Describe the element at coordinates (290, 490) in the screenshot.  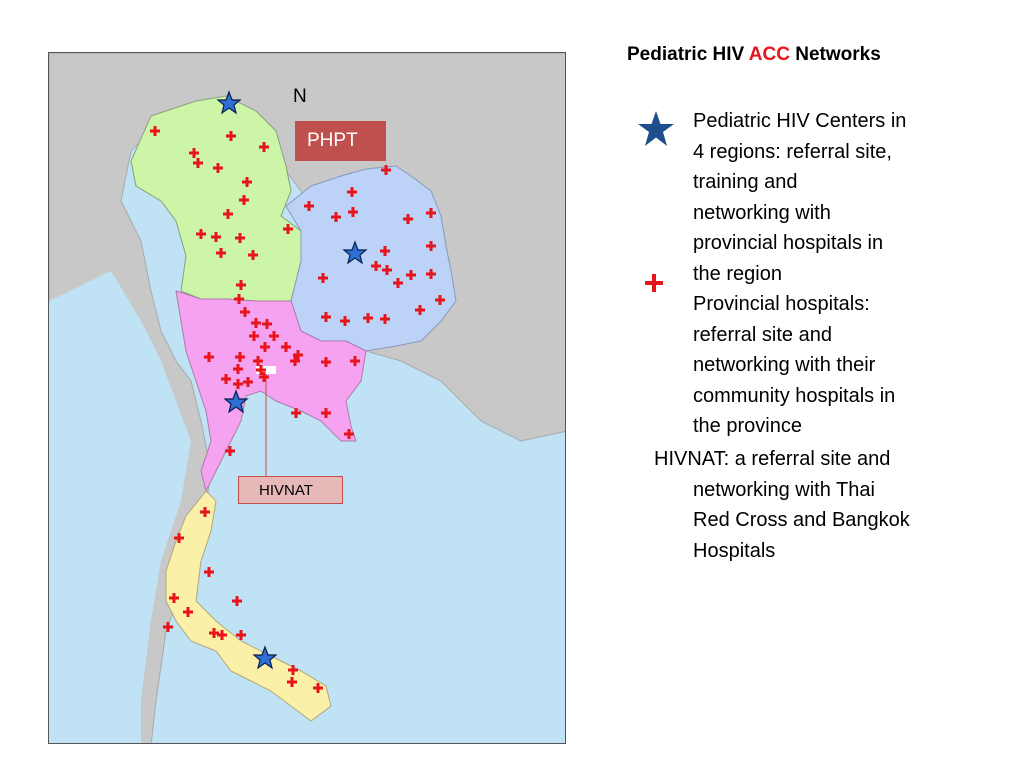
I see `hivnat-label: HIVNAT` at that location.